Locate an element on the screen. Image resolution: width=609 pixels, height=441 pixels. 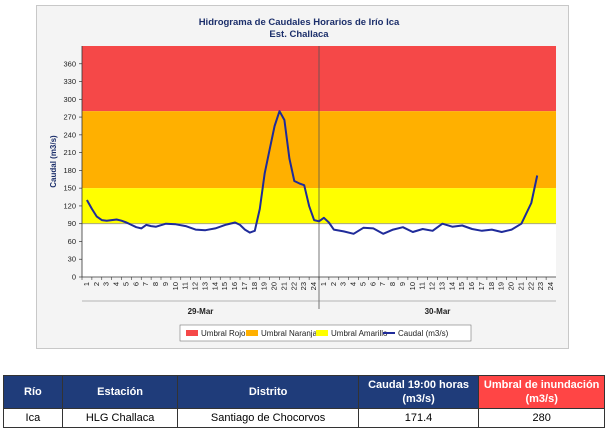
legend-label: Umbral Rojo is located at coordinates (223, 333).